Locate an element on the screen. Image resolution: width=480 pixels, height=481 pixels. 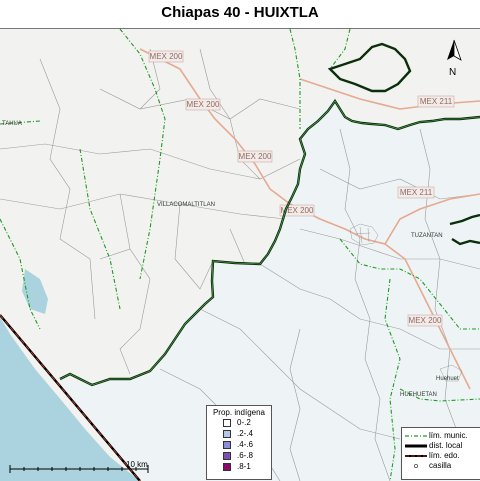
red-black-line-icon is located at coordinates (416, 456).